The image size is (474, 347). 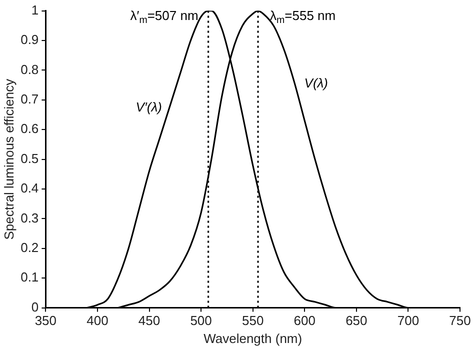 What do you see at coordinates (149, 106) in the screenshot?
I see `series-label: V′(λ)` at bounding box center [149, 106].